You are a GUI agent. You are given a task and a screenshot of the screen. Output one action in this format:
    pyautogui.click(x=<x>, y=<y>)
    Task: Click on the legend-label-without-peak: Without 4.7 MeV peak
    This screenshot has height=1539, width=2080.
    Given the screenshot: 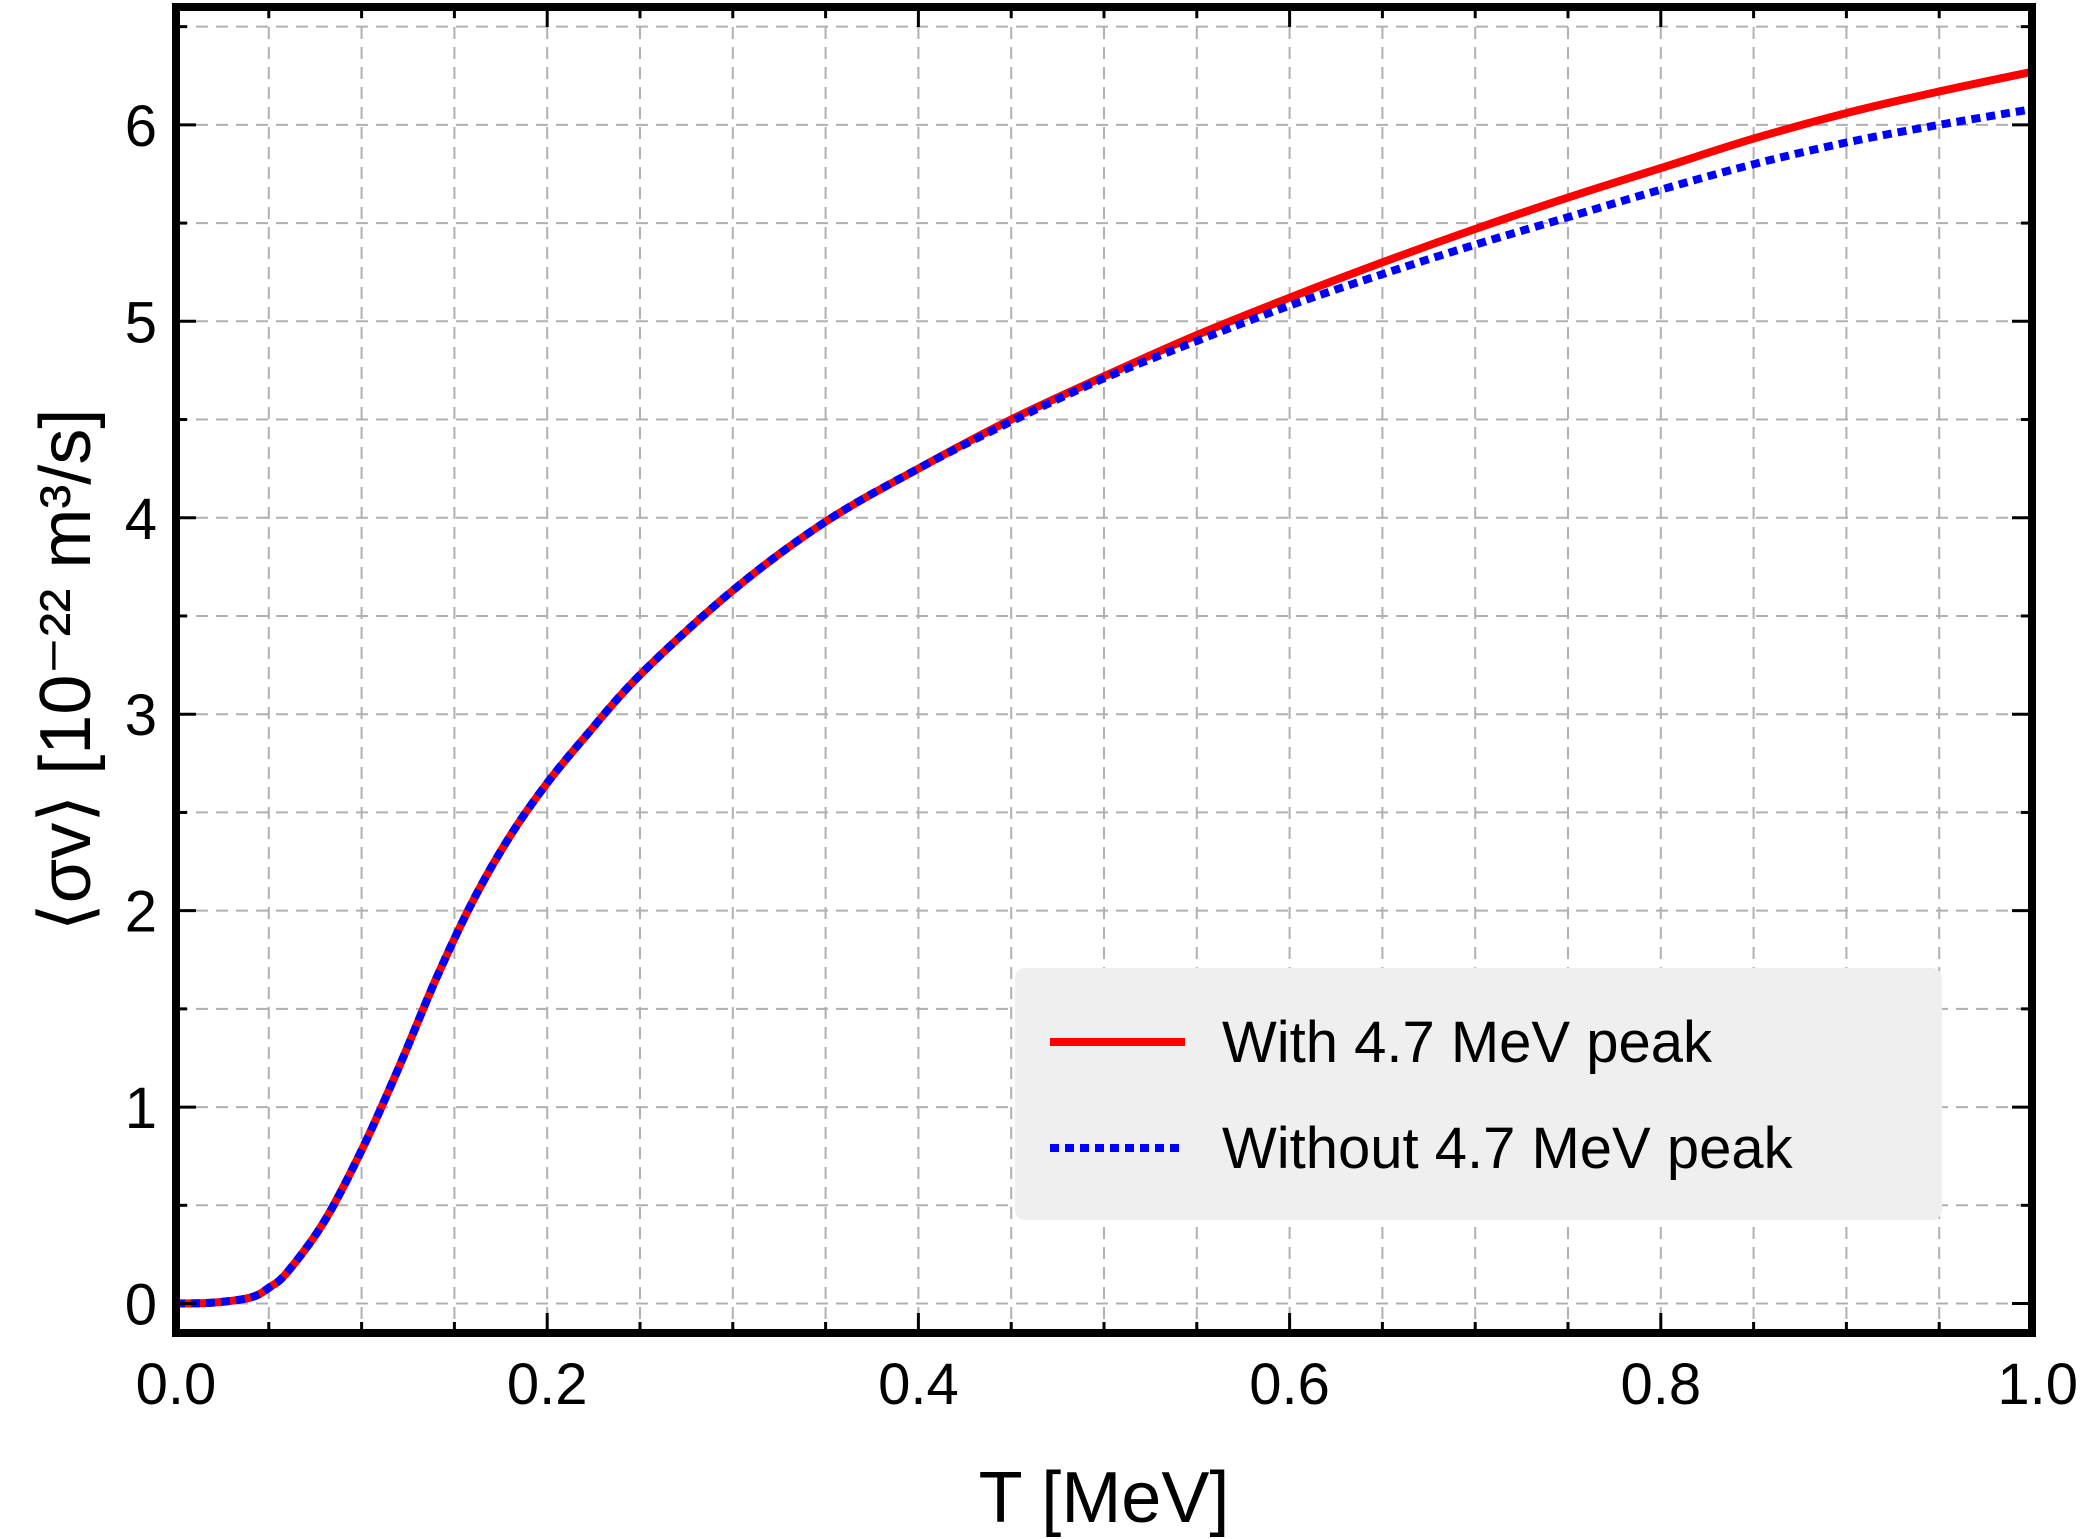 What is the action you would take?
    pyautogui.click(x=1508, y=1148)
    